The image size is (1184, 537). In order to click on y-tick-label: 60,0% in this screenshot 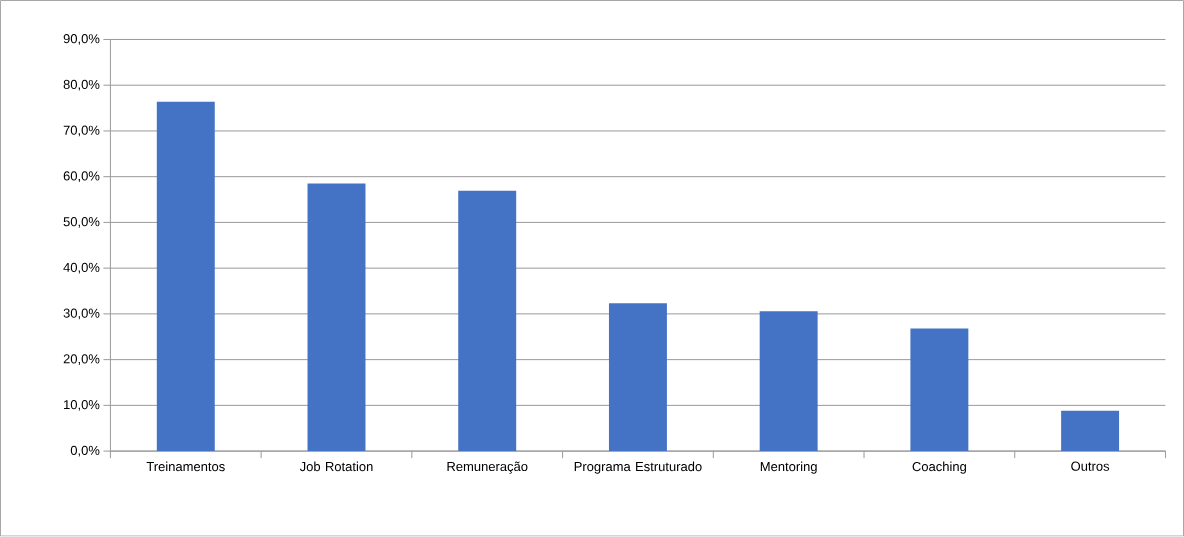, I will do `click(81, 177)`.